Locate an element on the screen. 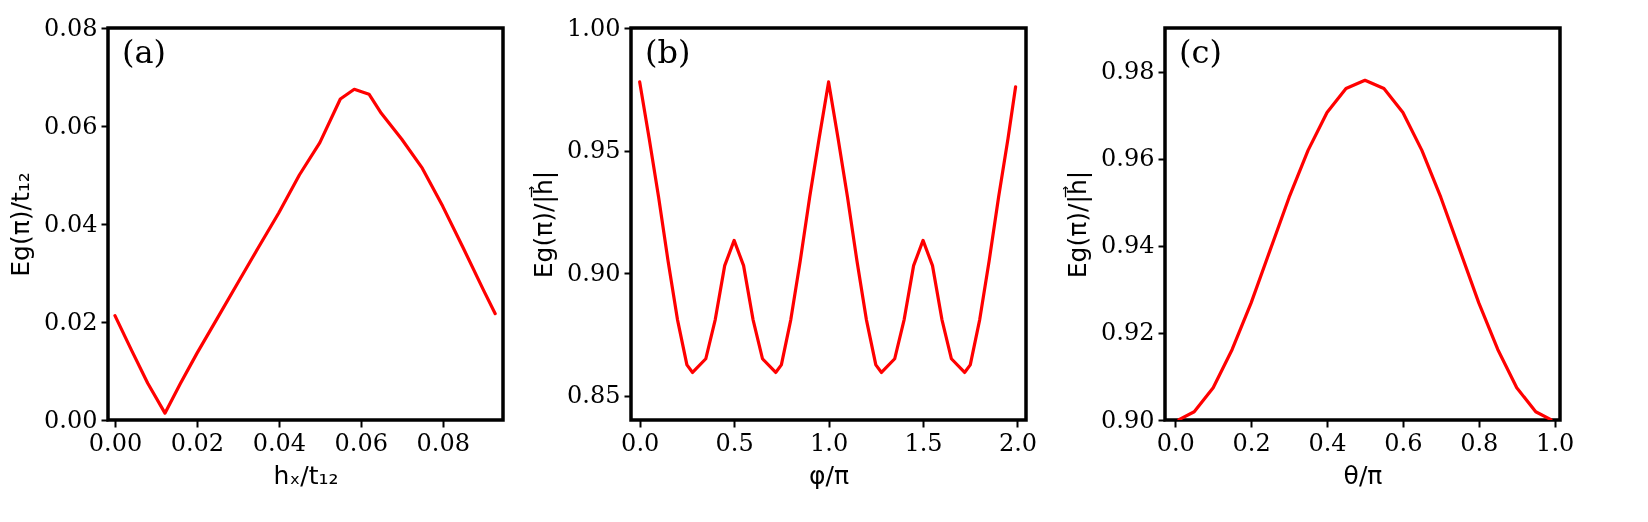 Image resolution: width=1648 pixels, height=522 pixels. x-tick-label: 0.06 is located at coordinates (361, 442).